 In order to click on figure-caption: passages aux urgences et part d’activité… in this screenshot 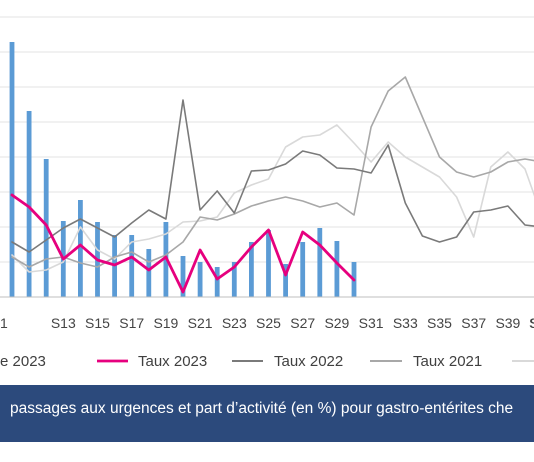, I will do `click(262, 408)`.